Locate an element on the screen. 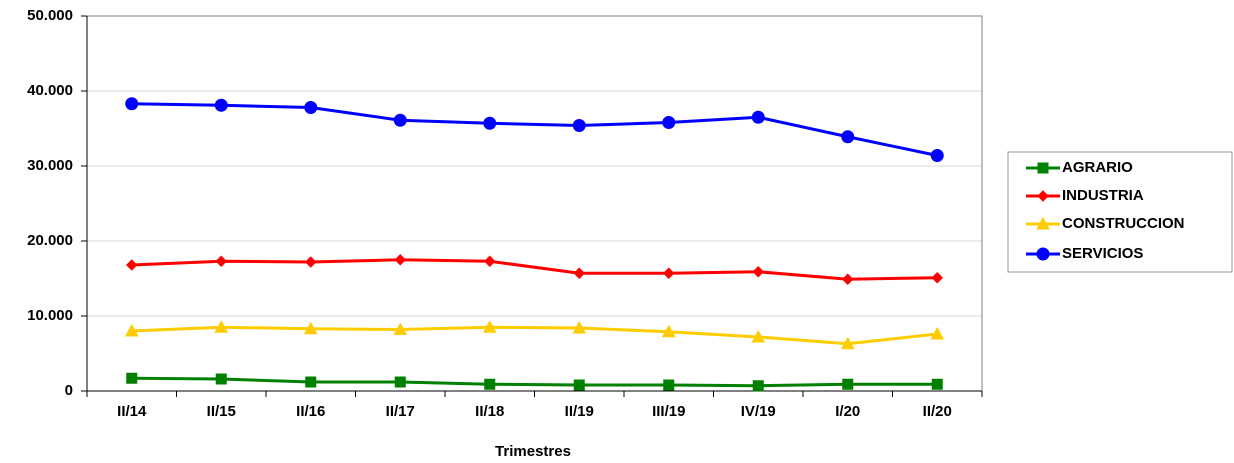 This screenshot has height=463, width=1234. y-tick-label: 40.000 is located at coordinates (50, 90).